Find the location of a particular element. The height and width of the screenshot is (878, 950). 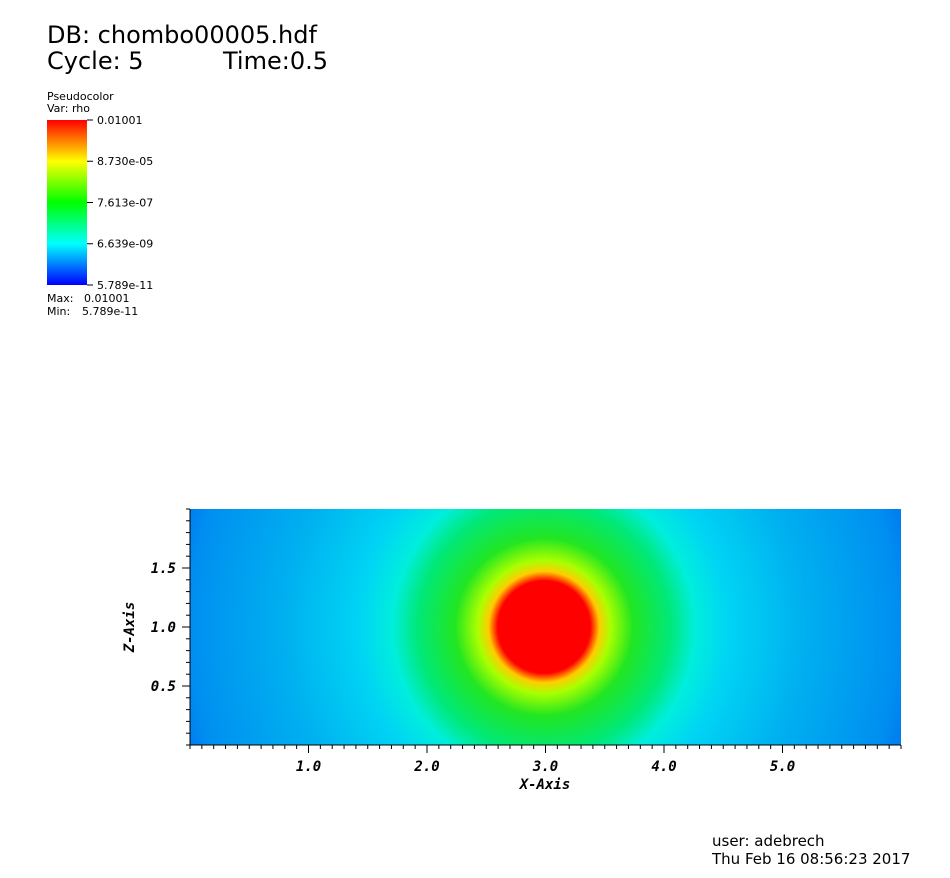

title: DB: chombo00005.hdf is located at coordinates (182, 35).